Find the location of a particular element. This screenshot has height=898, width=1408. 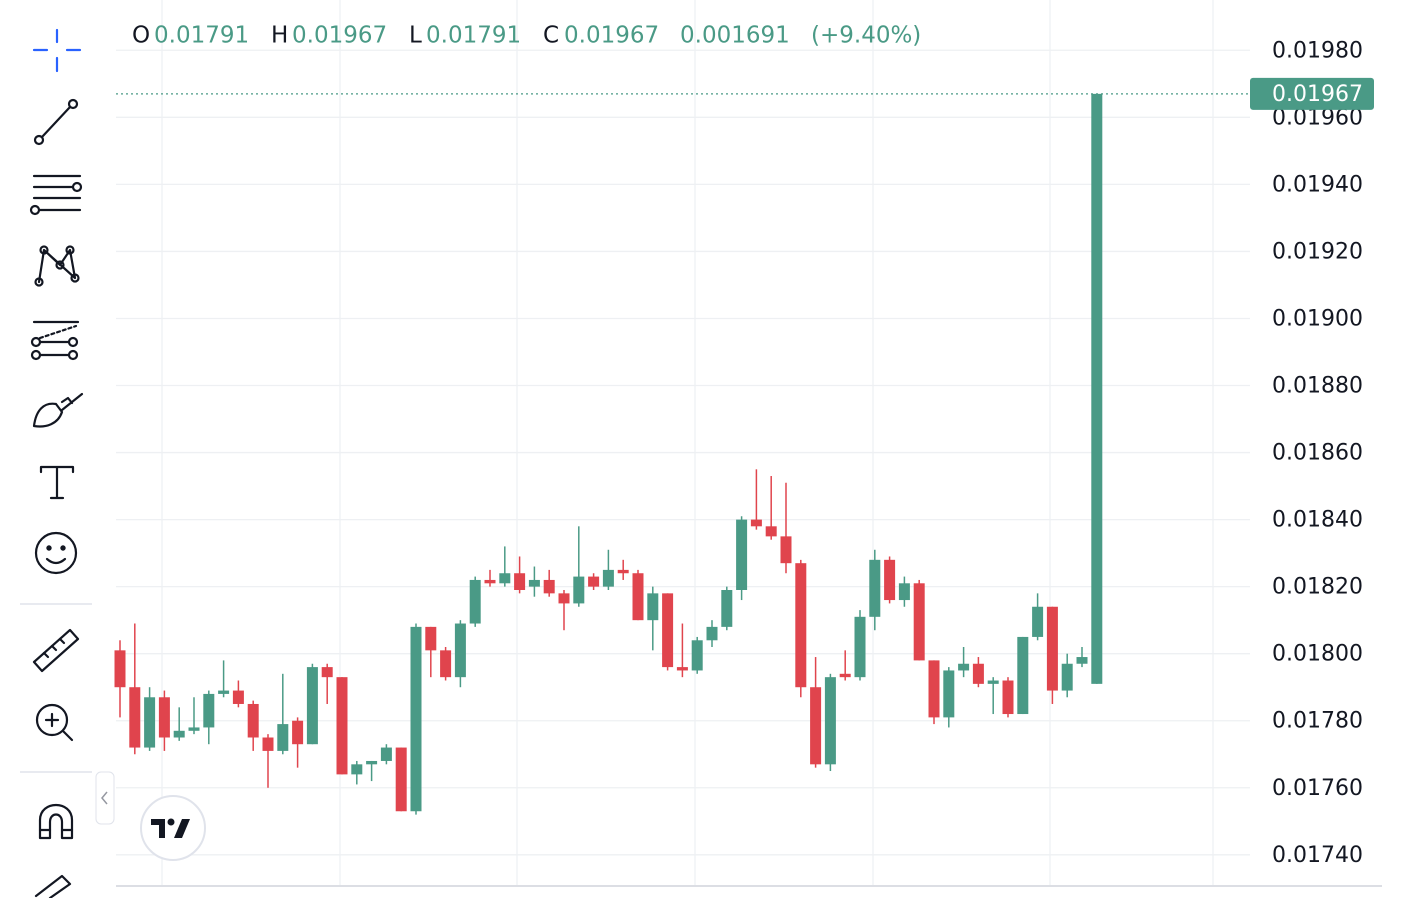

collapse-toolbar is located at coordinates (105, 798).